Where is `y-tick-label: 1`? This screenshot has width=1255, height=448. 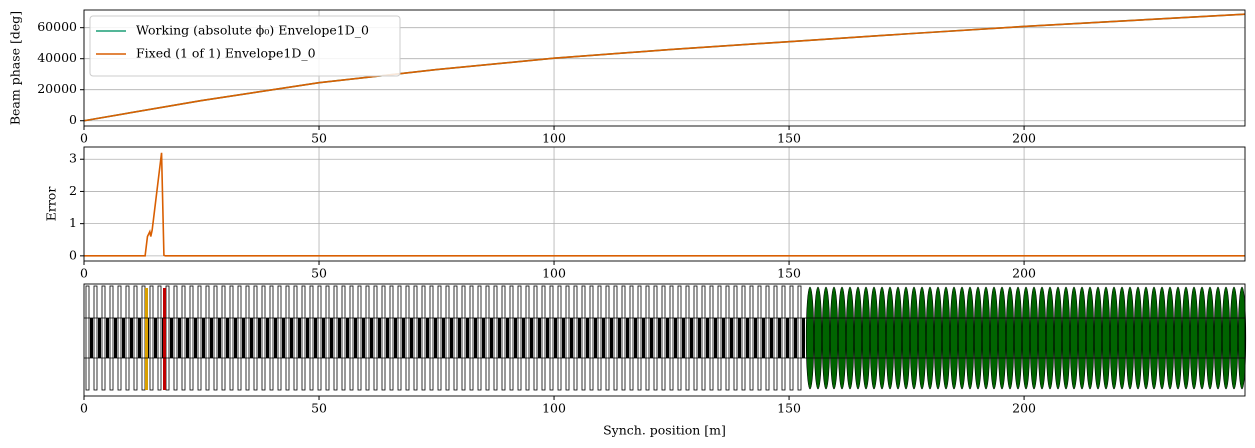 y-tick-label: 1 is located at coordinates (73, 222).